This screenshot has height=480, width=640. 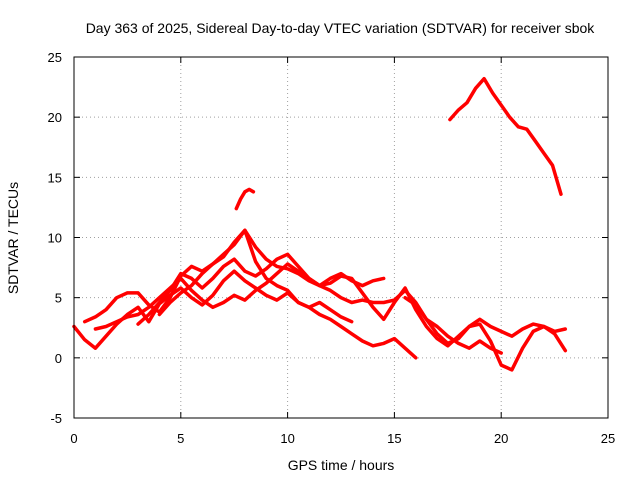 What do you see at coordinates (58, 358) in the screenshot?
I see `y-tick-label: 0` at bounding box center [58, 358].